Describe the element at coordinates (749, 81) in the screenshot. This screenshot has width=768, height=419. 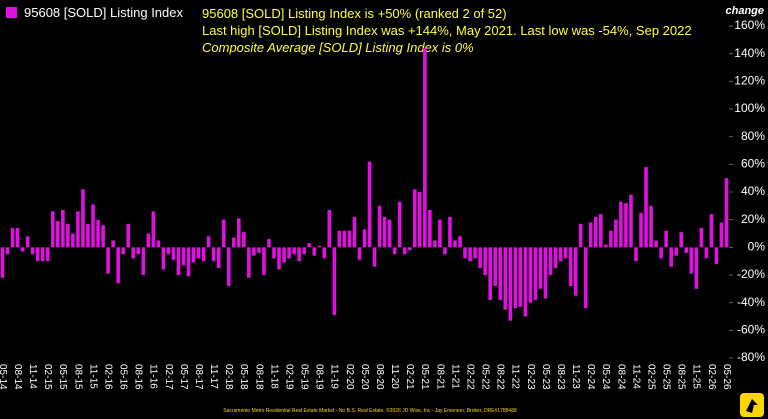
I see `y-tick-label: 120%` at that location.